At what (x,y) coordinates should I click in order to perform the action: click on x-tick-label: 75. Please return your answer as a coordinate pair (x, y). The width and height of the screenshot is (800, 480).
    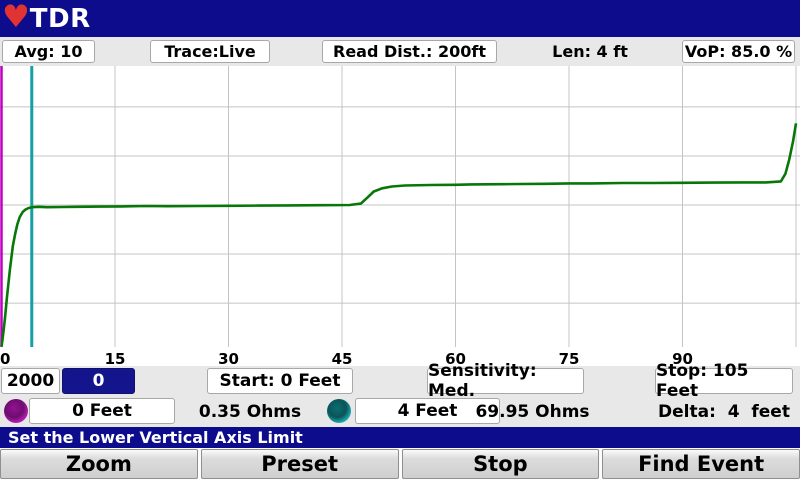
    Looking at the image, I should click on (569, 358).